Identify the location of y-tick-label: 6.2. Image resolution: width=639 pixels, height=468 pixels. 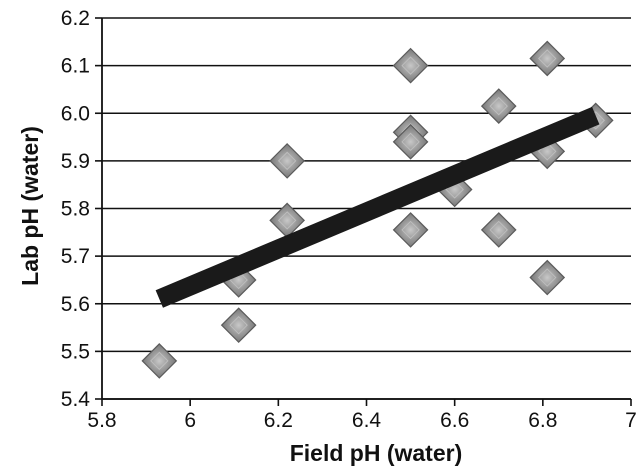
(75, 18).